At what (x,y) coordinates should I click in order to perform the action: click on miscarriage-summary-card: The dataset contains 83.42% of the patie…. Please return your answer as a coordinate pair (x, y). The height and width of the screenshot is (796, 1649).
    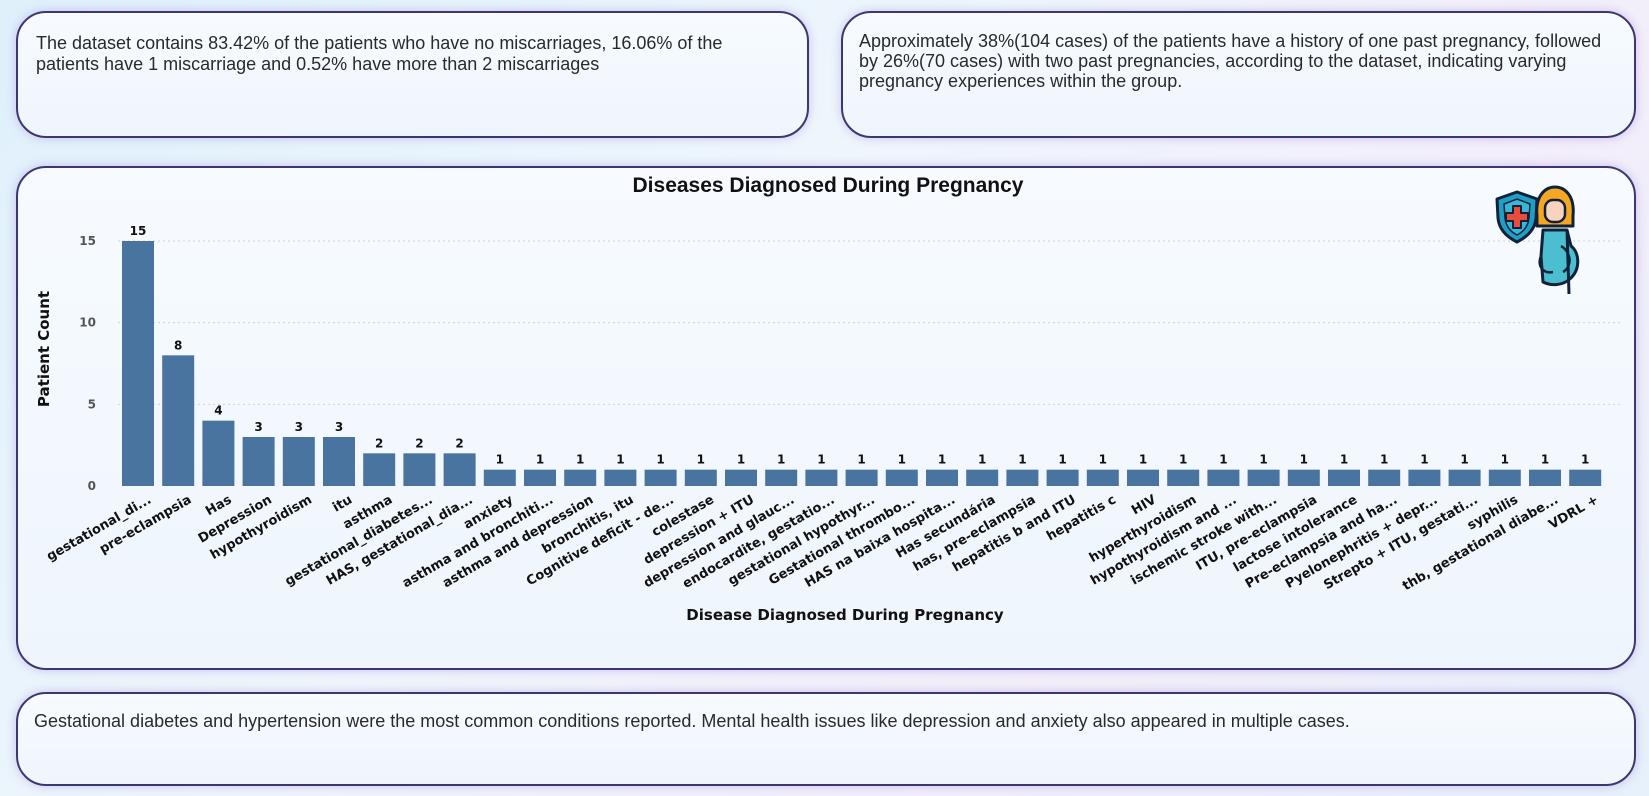
    Looking at the image, I should click on (412, 74).